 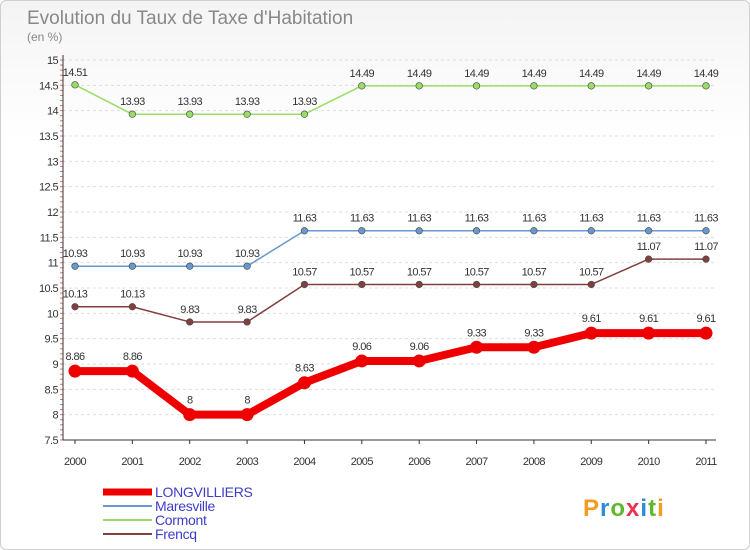 What do you see at coordinates (181, 520) in the screenshot?
I see `legend-label: Cormont` at bounding box center [181, 520].